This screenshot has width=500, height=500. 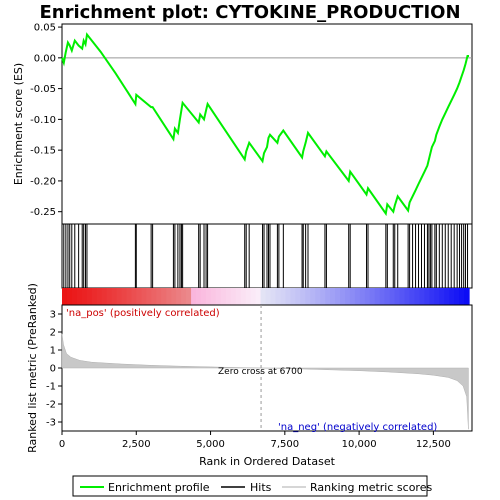 I want to click on metric-y-axis: 3 2 1 0 -1 -2 -3, so click(x=54, y=369).